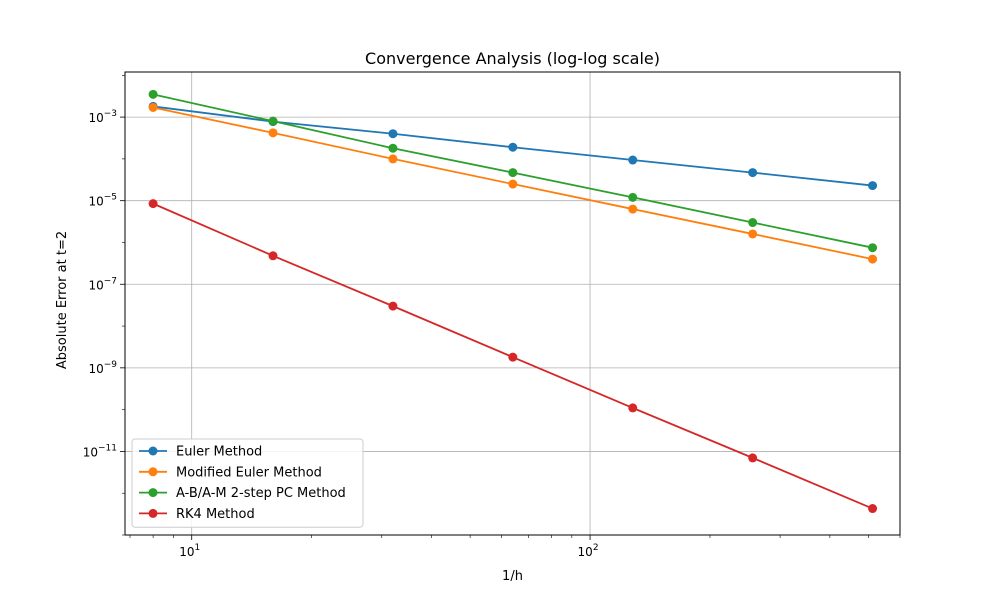 The width and height of the screenshot is (1000, 600). What do you see at coordinates (261, 493) in the screenshot?
I see `legend-label: A-B/A-M 2-step PC Method` at bounding box center [261, 493].